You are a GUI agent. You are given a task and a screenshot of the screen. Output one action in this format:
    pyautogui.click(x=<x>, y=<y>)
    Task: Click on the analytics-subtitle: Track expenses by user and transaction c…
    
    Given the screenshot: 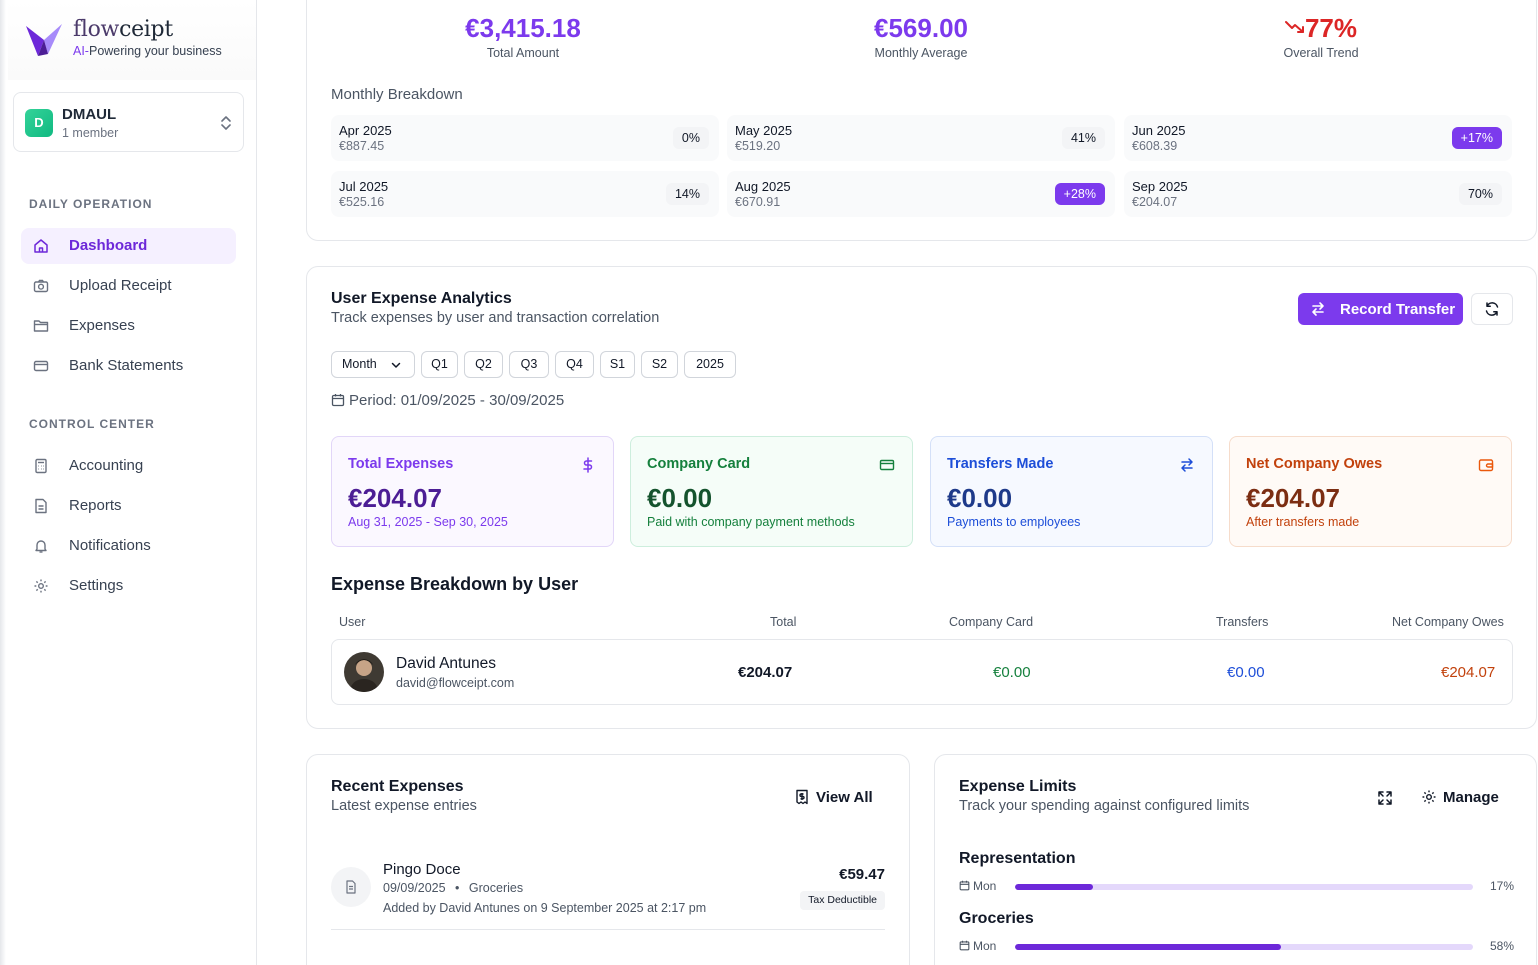 What is the action you would take?
    pyautogui.click(x=495, y=318)
    